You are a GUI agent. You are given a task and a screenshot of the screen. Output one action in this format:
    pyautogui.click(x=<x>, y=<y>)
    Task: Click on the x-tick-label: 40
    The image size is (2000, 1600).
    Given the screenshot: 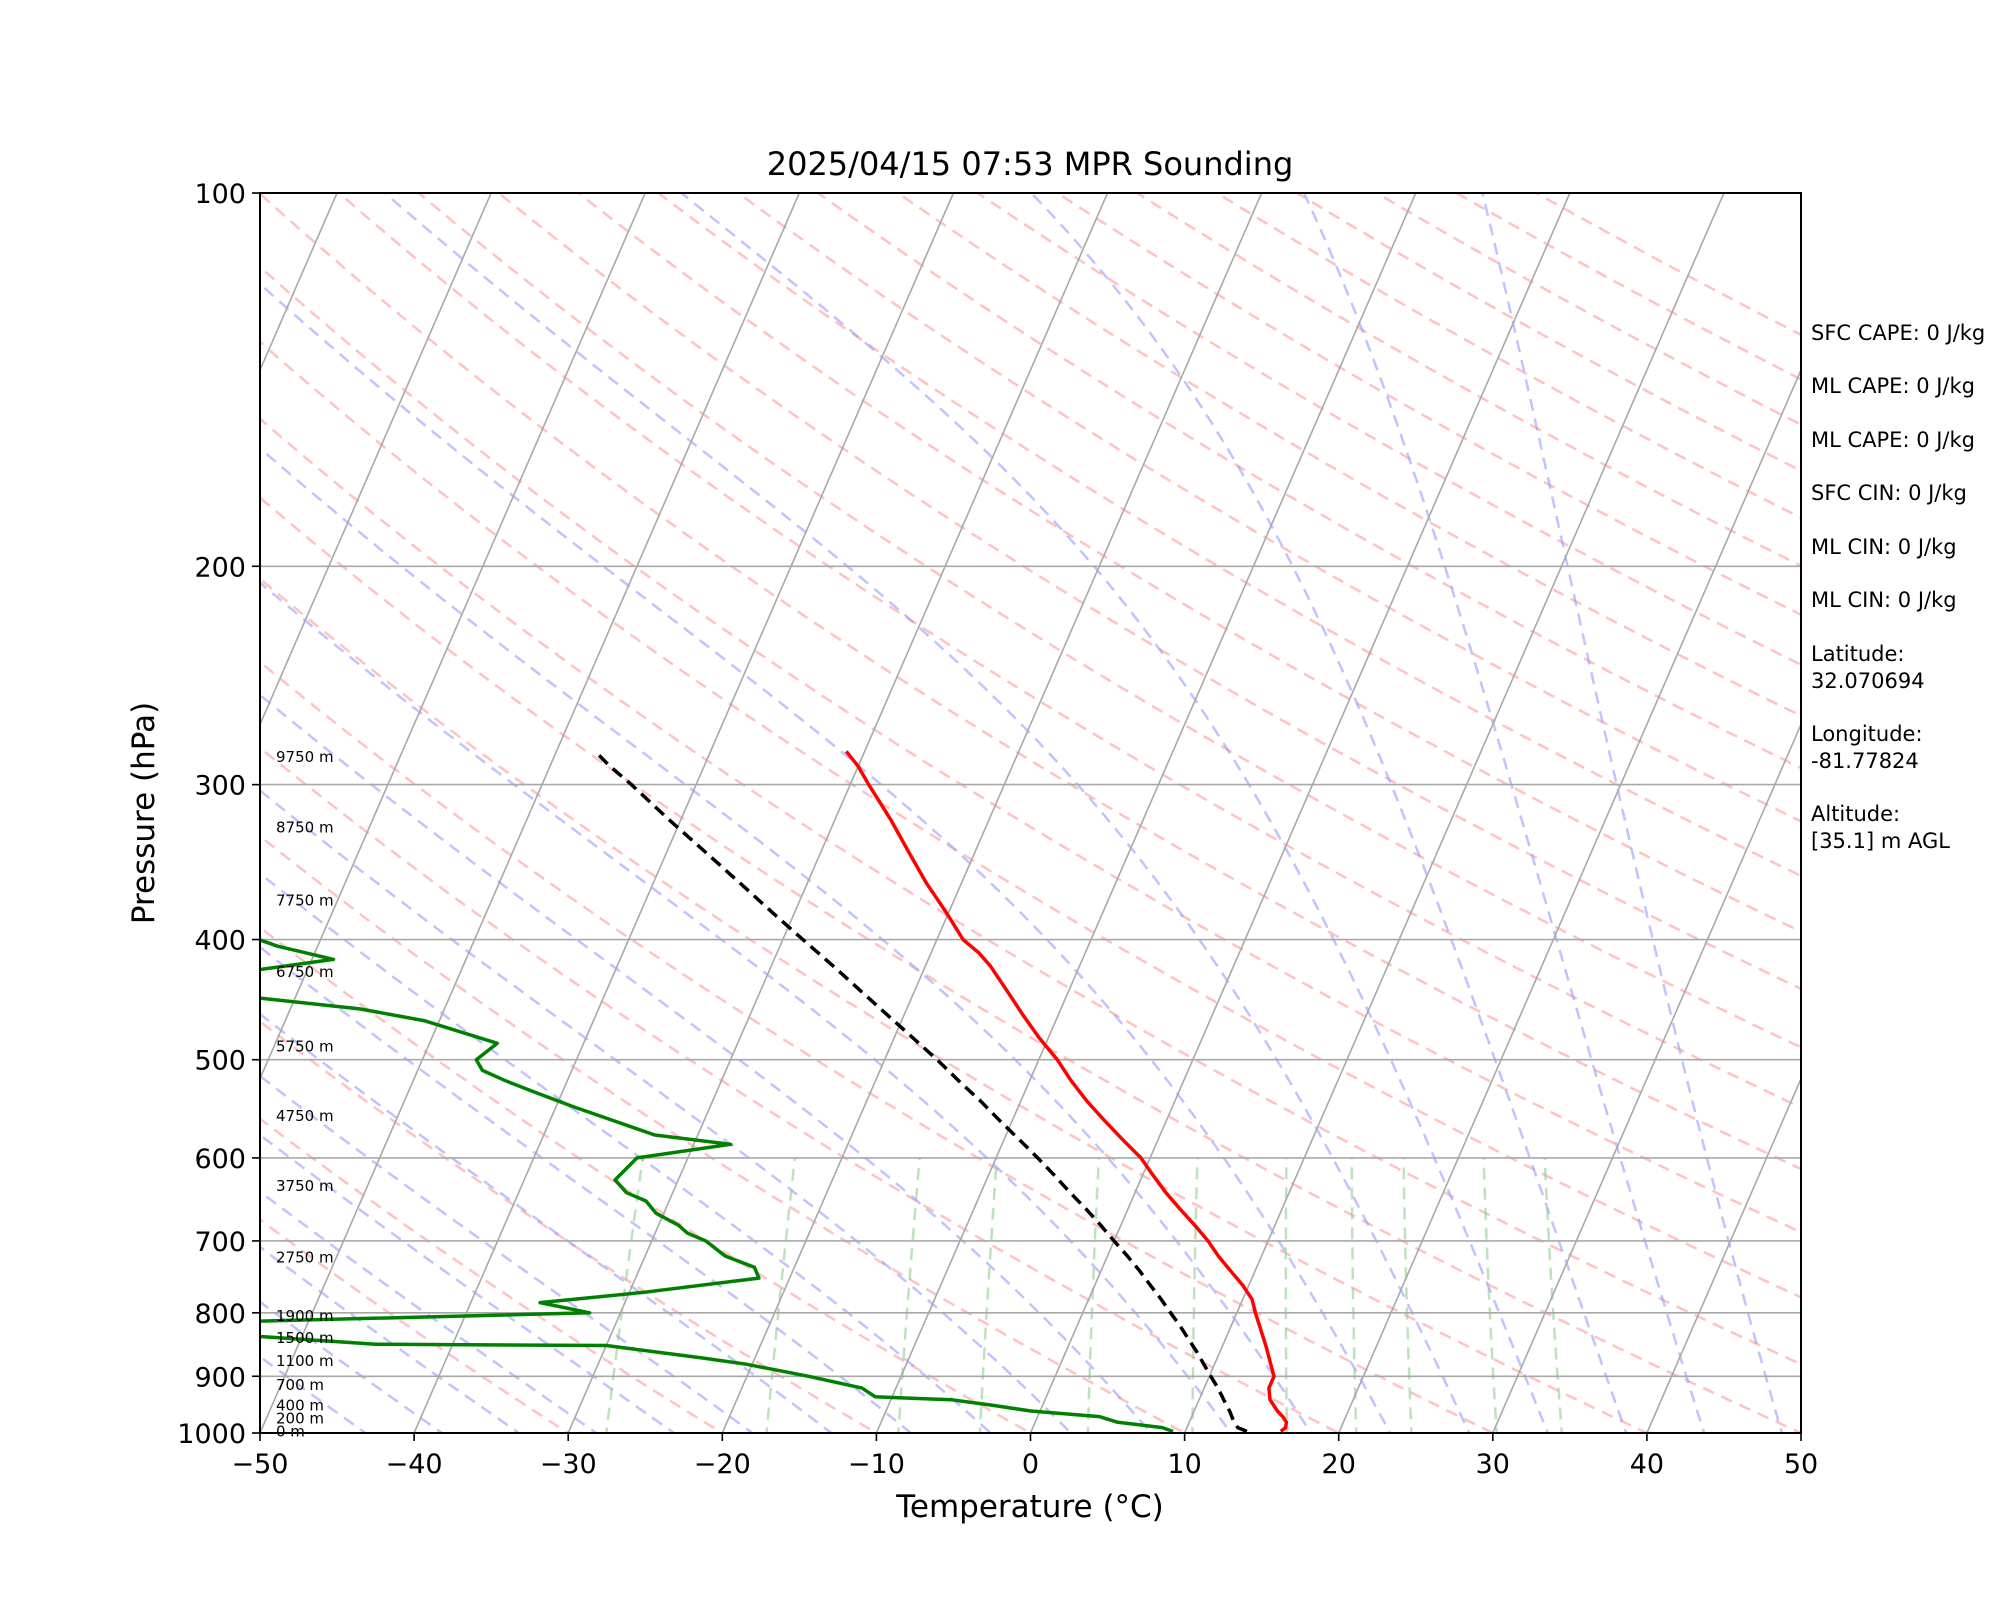 What is the action you would take?
    pyautogui.click(x=1647, y=1464)
    